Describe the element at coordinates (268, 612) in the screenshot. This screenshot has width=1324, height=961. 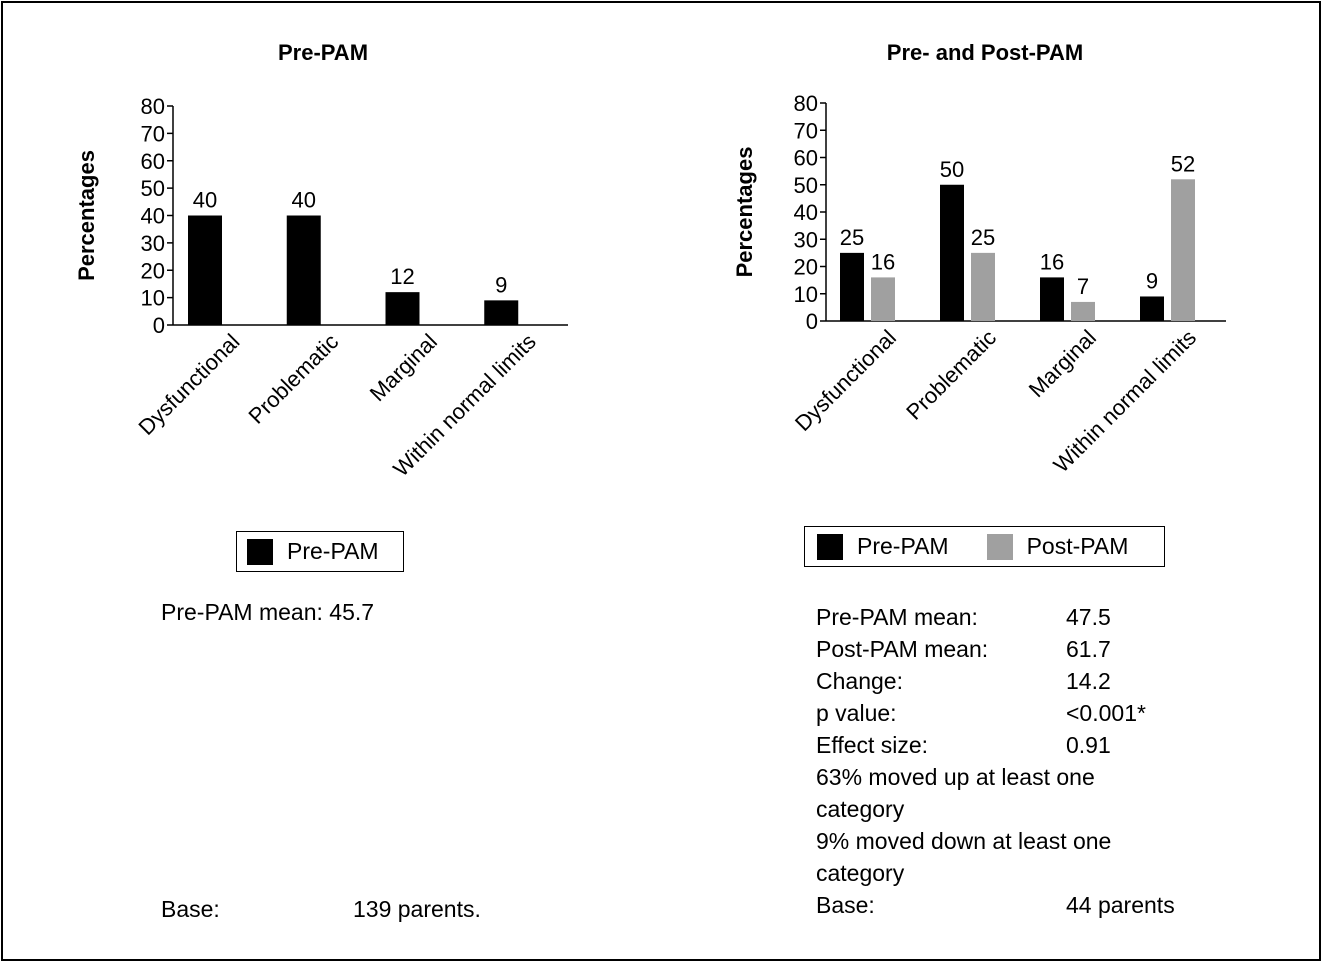
I see `left-mean: Pre-PAM mean: 45.7` at that location.